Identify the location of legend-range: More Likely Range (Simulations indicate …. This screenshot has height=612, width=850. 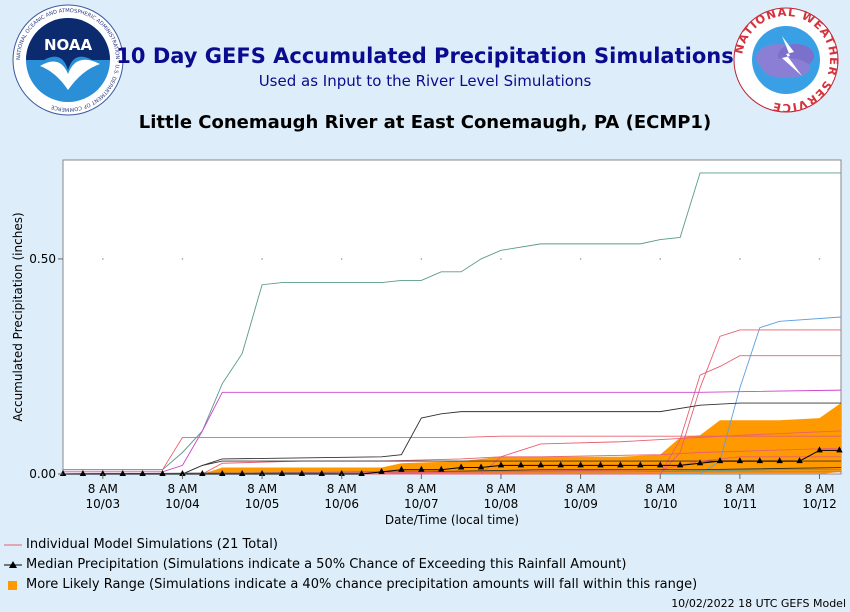
(350, 584).